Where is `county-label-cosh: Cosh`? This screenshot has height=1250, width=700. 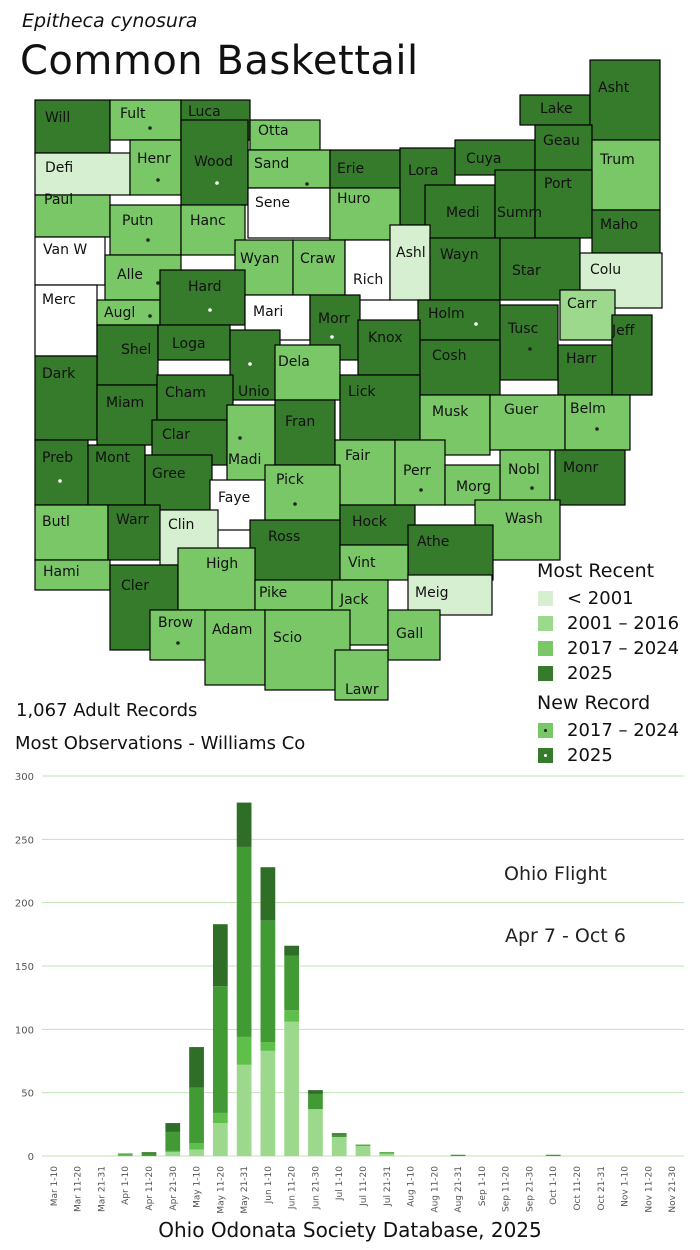 county-label-cosh: Cosh is located at coordinates (449, 356).